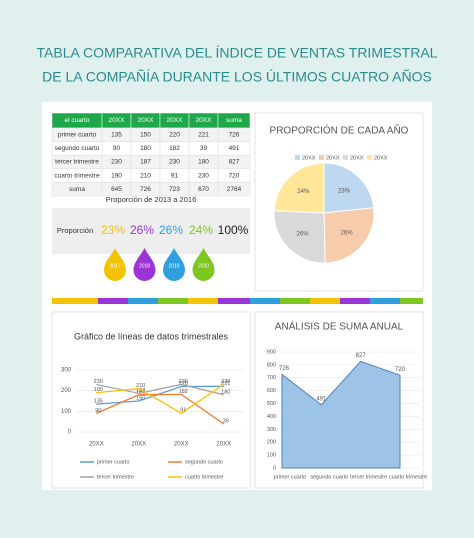 The width and height of the screenshot is (474, 538). What do you see at coordinates (204, 477) in the screenshot?
I see `legend-label: cuarto trimestre` at bounding box center [204, 477].